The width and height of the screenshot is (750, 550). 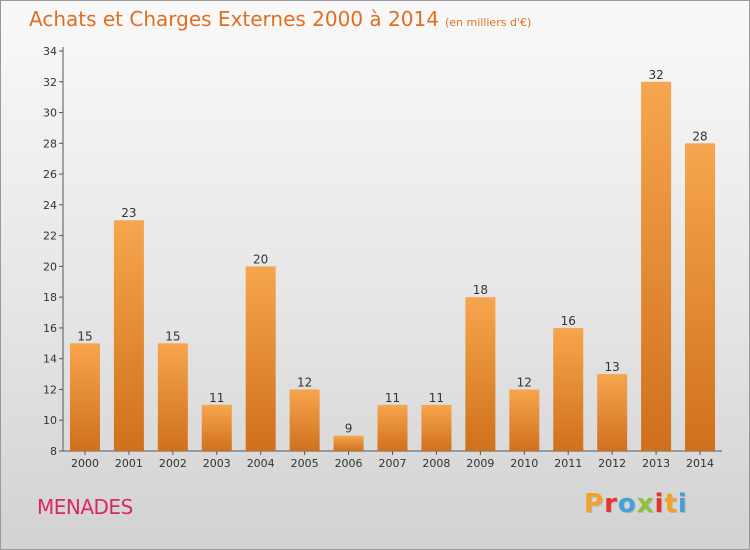 I want to click on brand-letter: o, so click(x=627, y=504).